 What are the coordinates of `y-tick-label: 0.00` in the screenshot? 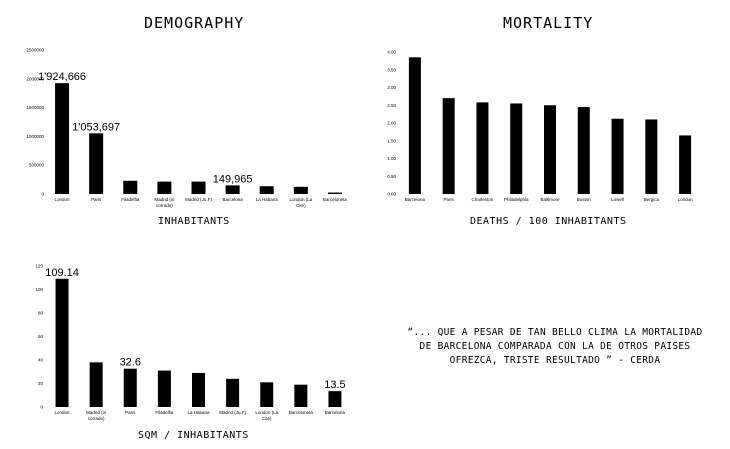 It's located at (391, 194).